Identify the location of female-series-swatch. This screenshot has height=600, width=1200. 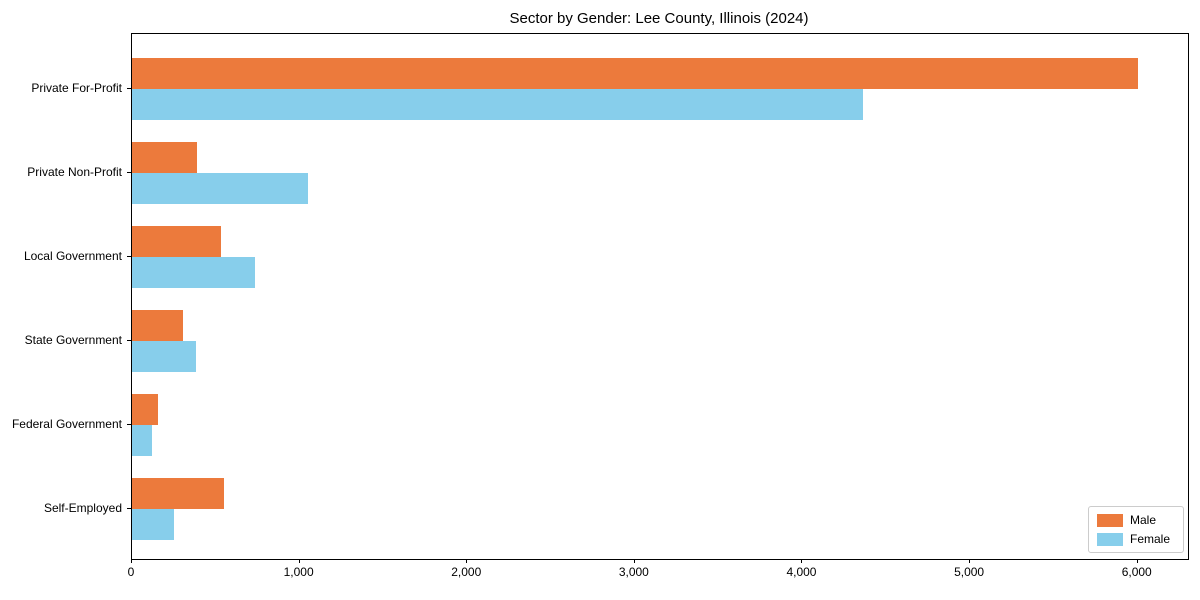
(1110, 539).